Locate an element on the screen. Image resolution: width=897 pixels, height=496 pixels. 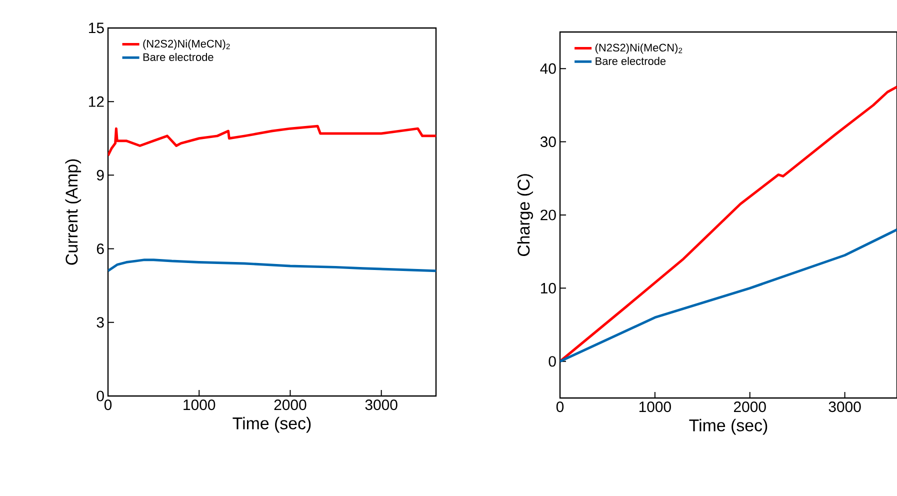
y-tick-label: 10 is located at coordinates (548, 288).